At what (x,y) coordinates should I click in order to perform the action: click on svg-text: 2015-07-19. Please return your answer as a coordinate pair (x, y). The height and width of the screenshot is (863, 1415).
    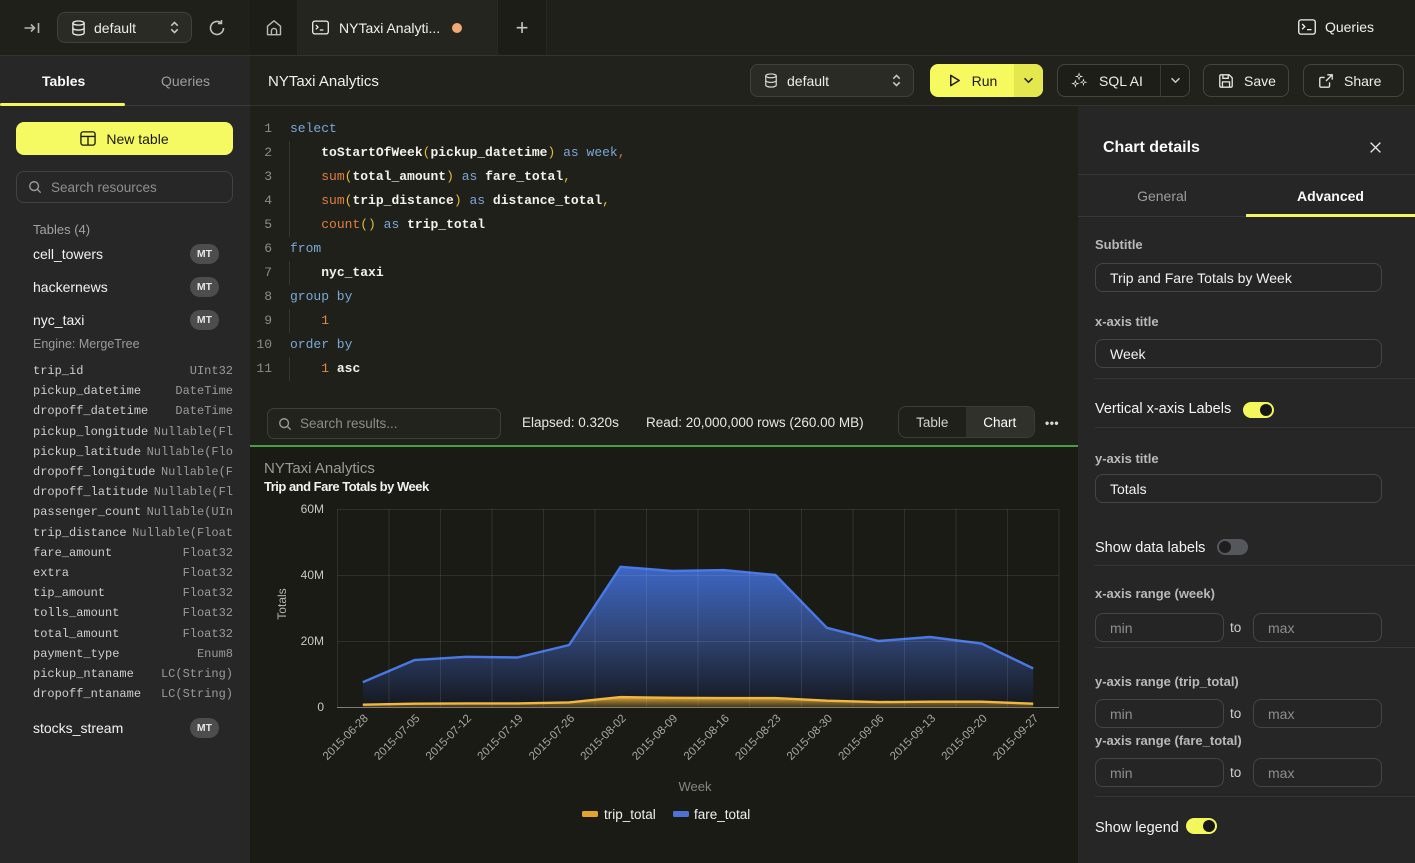
    Looking at the image, I should click on (501, 738).